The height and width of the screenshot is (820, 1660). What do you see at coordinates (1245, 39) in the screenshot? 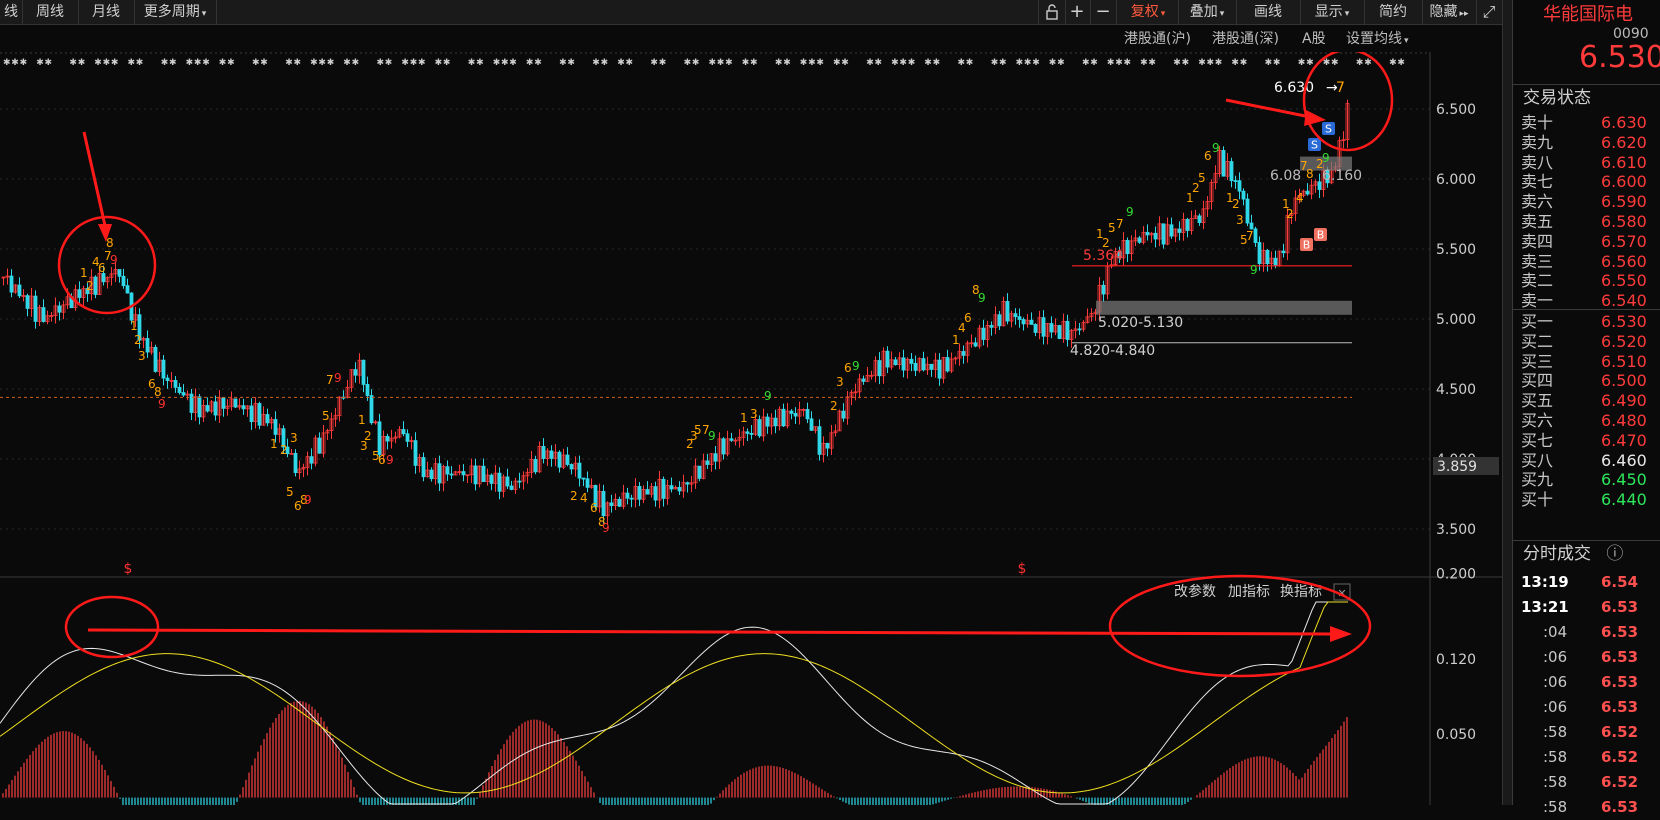
I see `hk-connect-sz-link: 港股通(深)` at bounding box center [1245, 39].